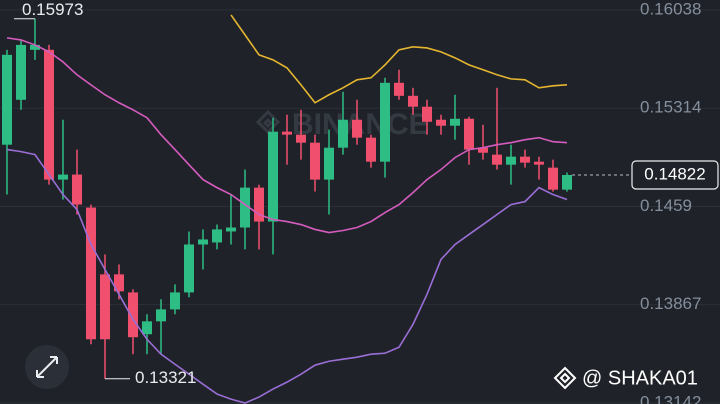  I want to click on y-tick-label: 0.15314, so click(670, 107).